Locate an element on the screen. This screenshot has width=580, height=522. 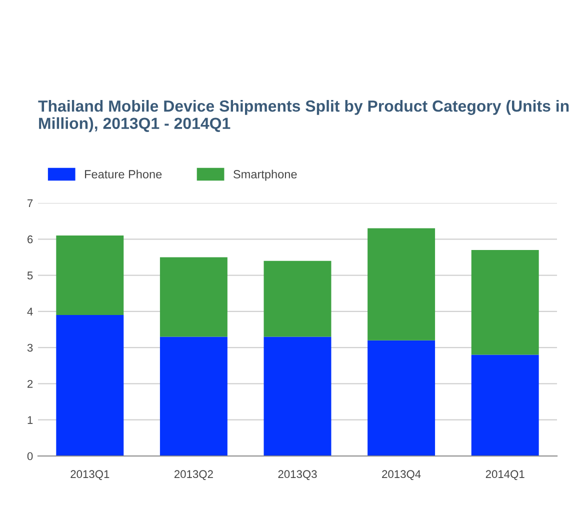
x-tick-label: 2014Q1 is located at coordinates (505, 475).